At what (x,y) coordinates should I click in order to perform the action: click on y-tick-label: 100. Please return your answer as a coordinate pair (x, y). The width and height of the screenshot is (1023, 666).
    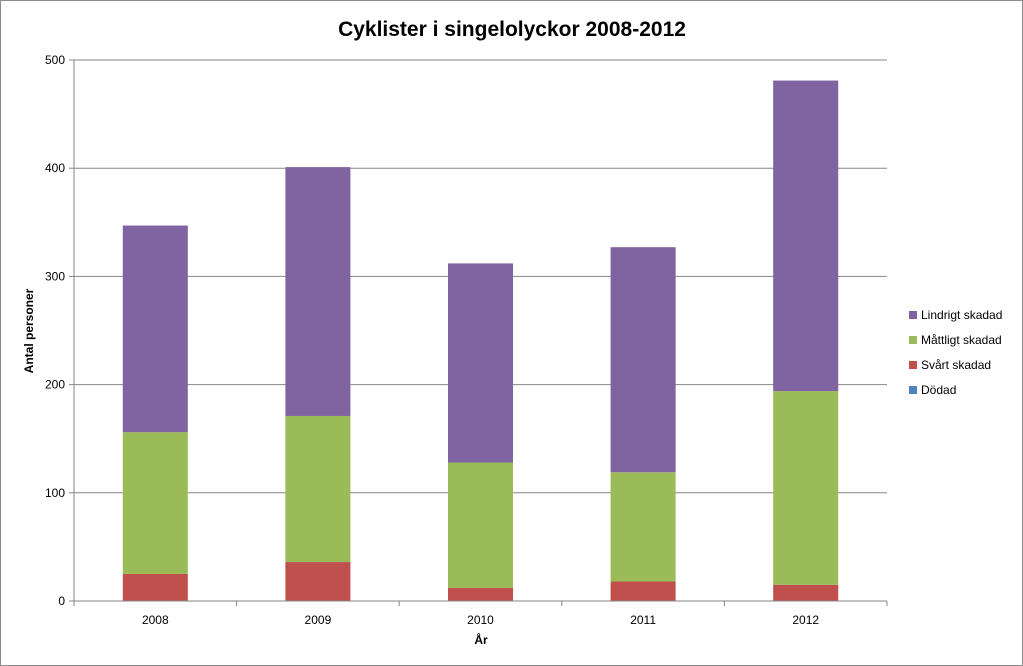
    Looking at the image, I should click on (55, 493).